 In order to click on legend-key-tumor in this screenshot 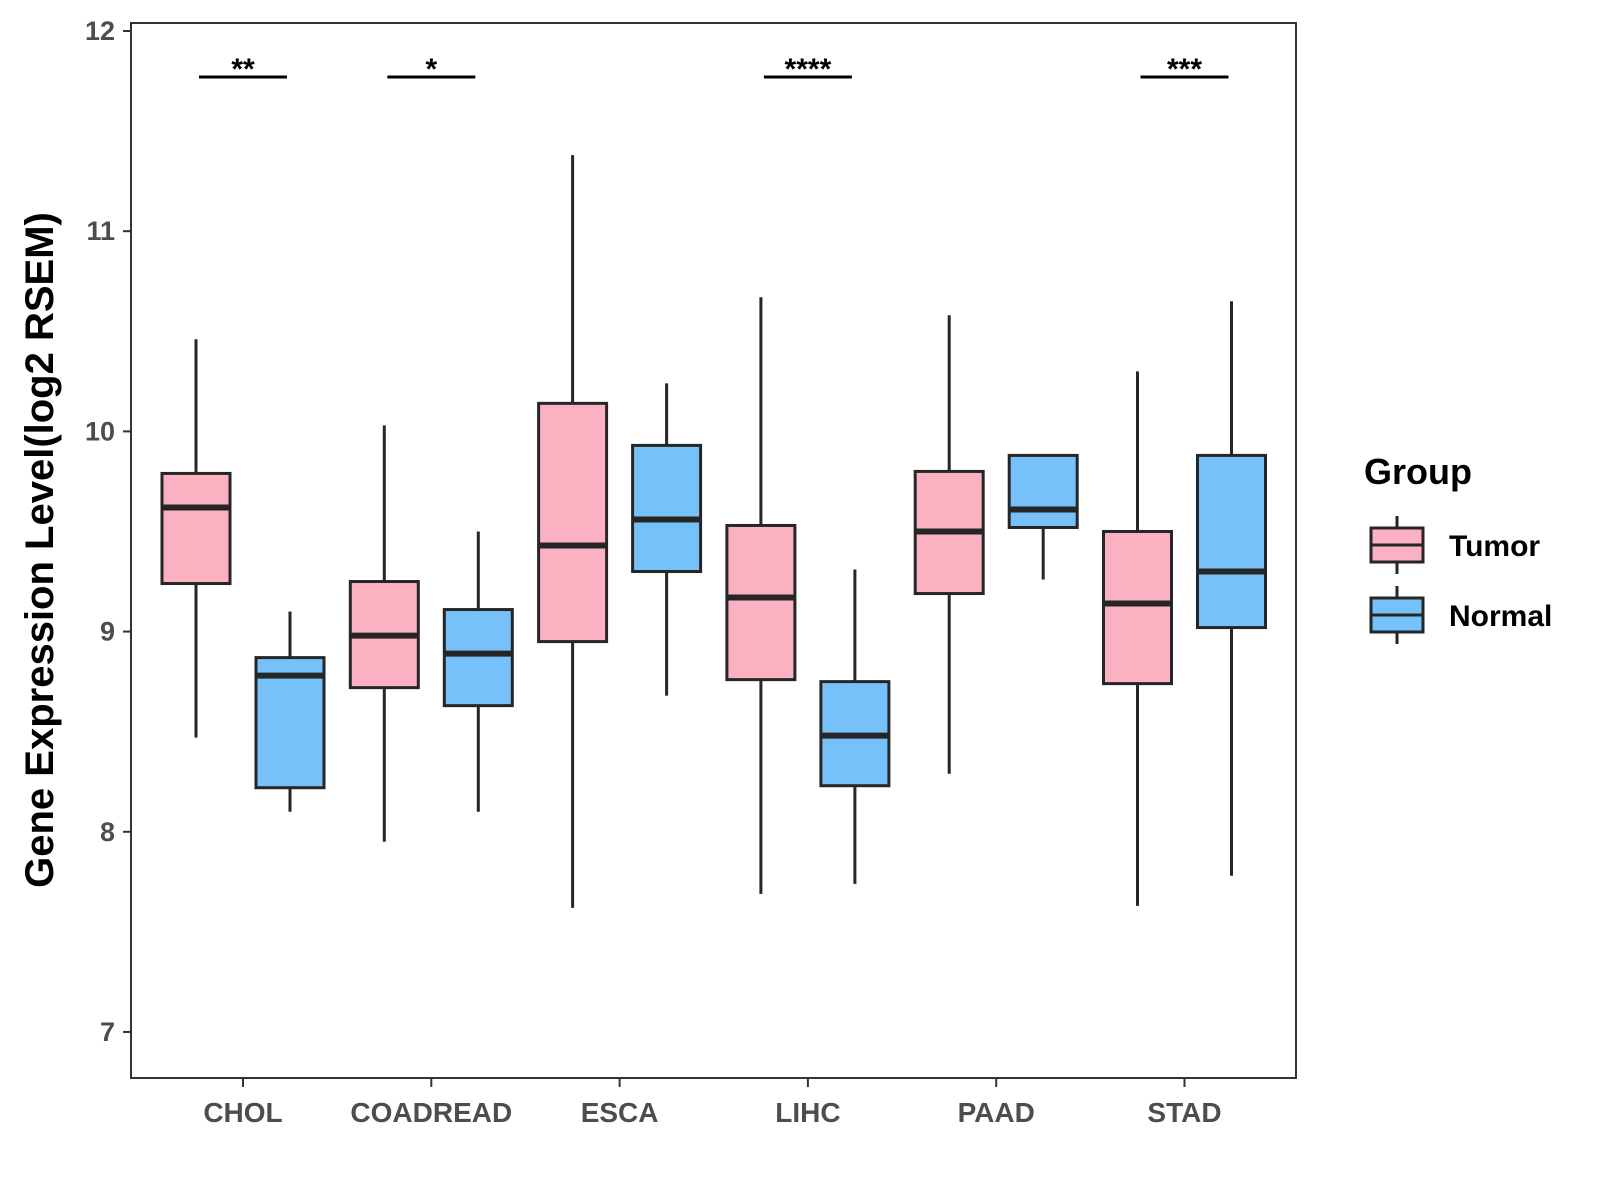, I will do `click(1397, 545)`.